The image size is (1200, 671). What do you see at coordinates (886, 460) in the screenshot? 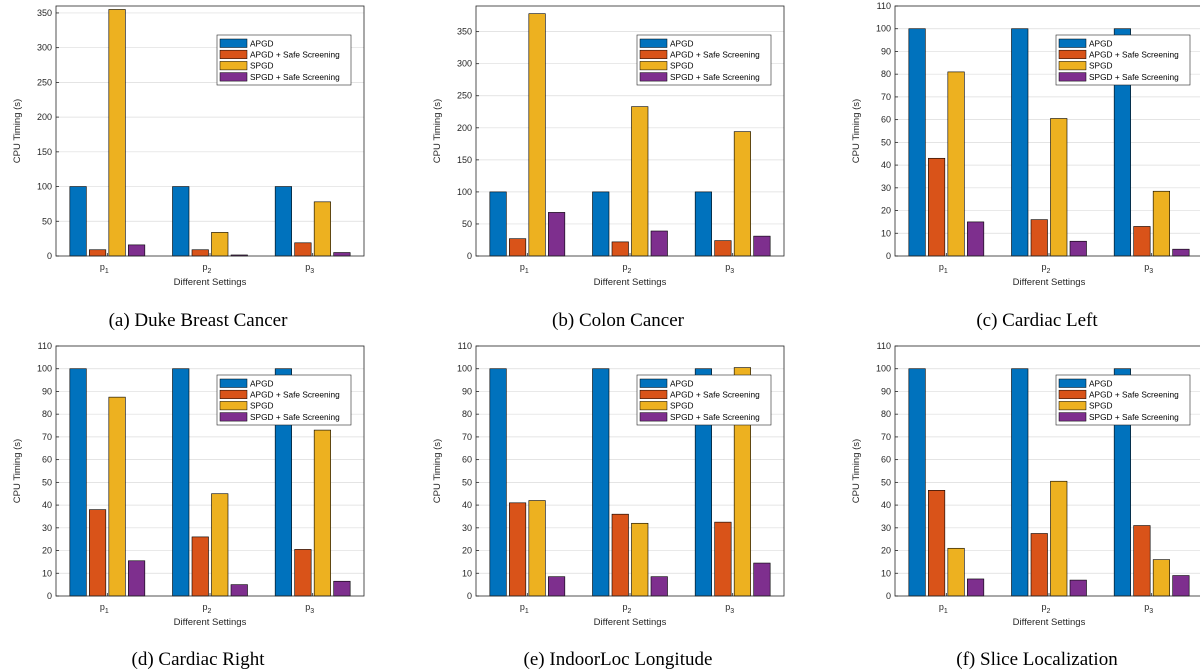
I see `y-tick-label: 60` at bounding box center [886, 460].